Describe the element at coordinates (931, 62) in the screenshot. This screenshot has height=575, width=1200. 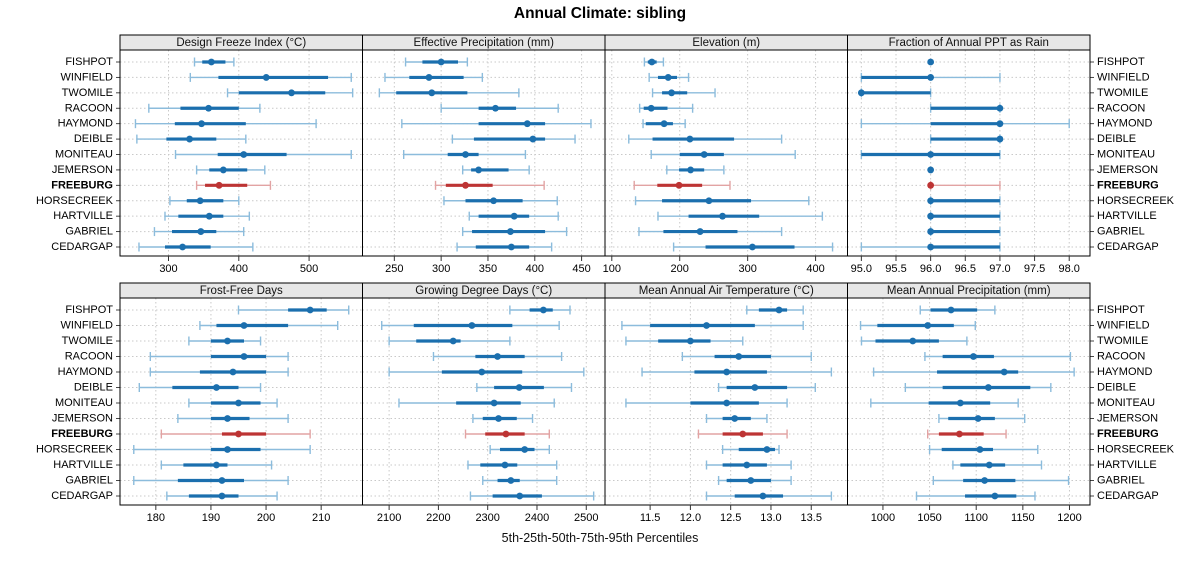
I see `percentile-row-fishpot` at that location.